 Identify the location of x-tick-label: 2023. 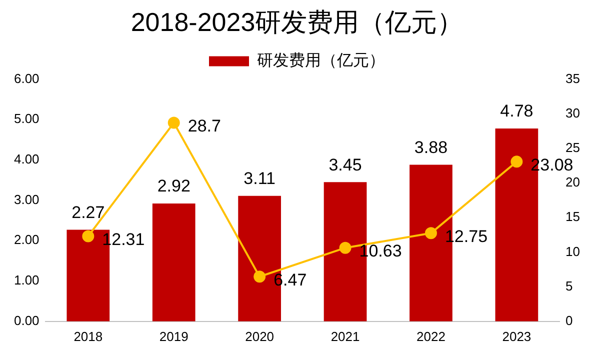
(517, 336).